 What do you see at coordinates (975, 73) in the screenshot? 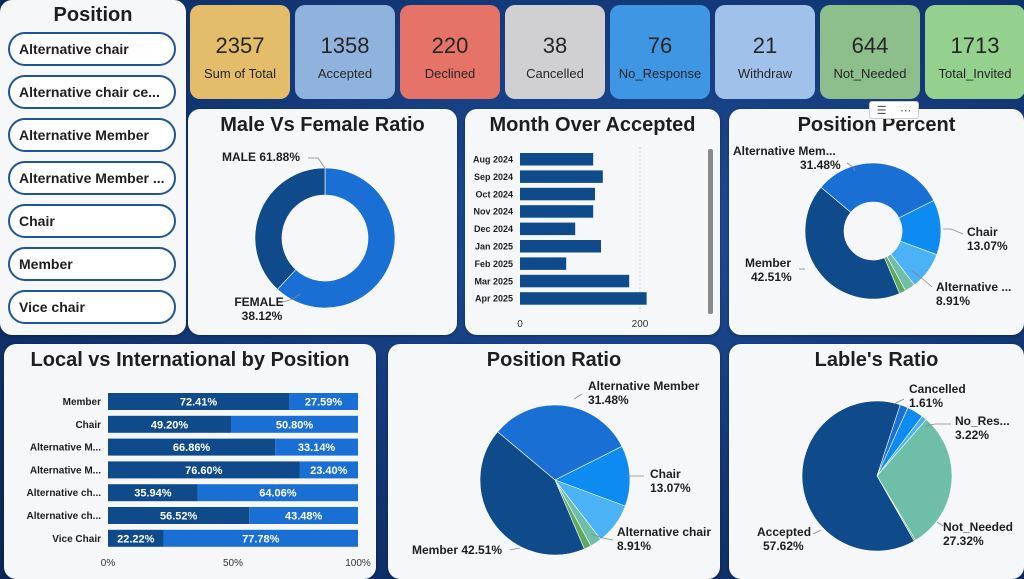
I see `kpi-label: Total_Invited` at bounding box center [975, 73].